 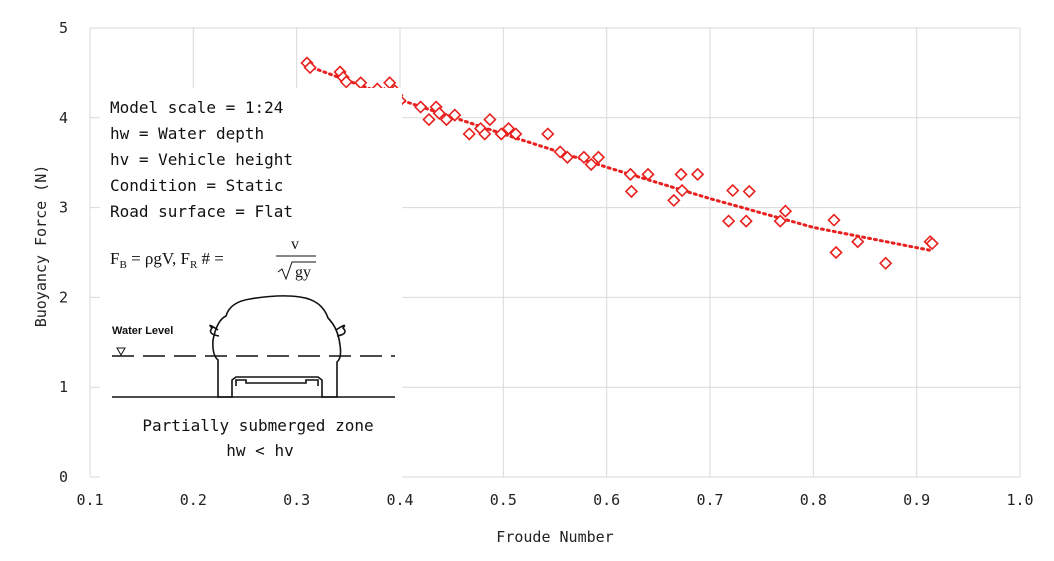 I want to click on x-tick-label: 0.3, so click(x=296, y=500).